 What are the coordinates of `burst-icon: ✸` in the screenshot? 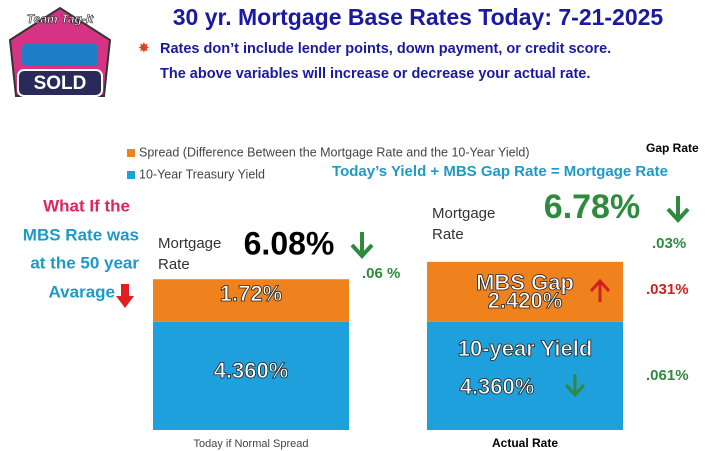 It's located at (144, 48).